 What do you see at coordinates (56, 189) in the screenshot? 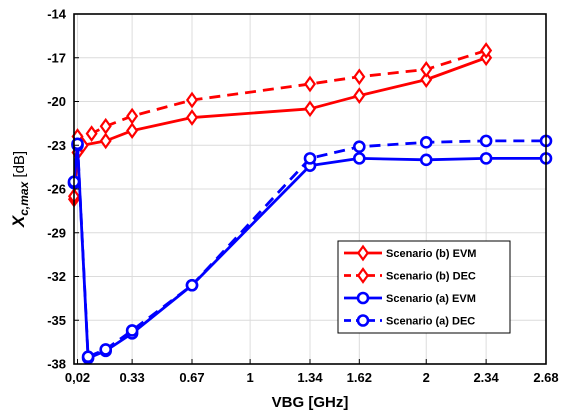
I see `y-tick-label: -26` at bounding box center [56, 189].